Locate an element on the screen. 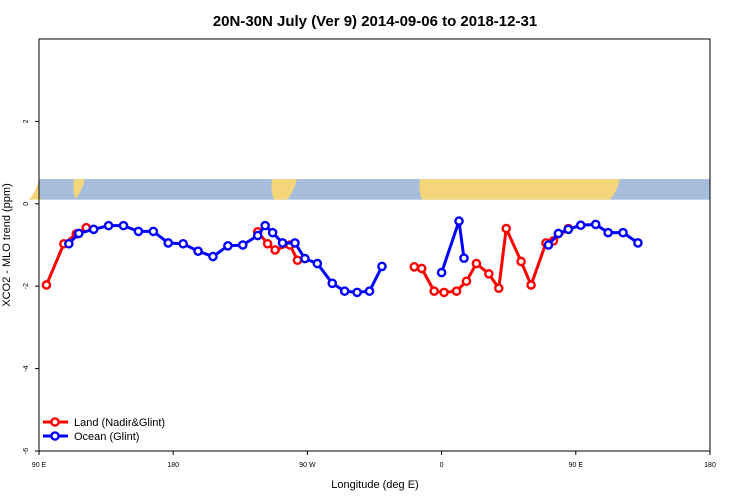 The width and height of the screenshot is (750, 500). legend-label: Ocean (Glint) is located at coordinates (106, 437).